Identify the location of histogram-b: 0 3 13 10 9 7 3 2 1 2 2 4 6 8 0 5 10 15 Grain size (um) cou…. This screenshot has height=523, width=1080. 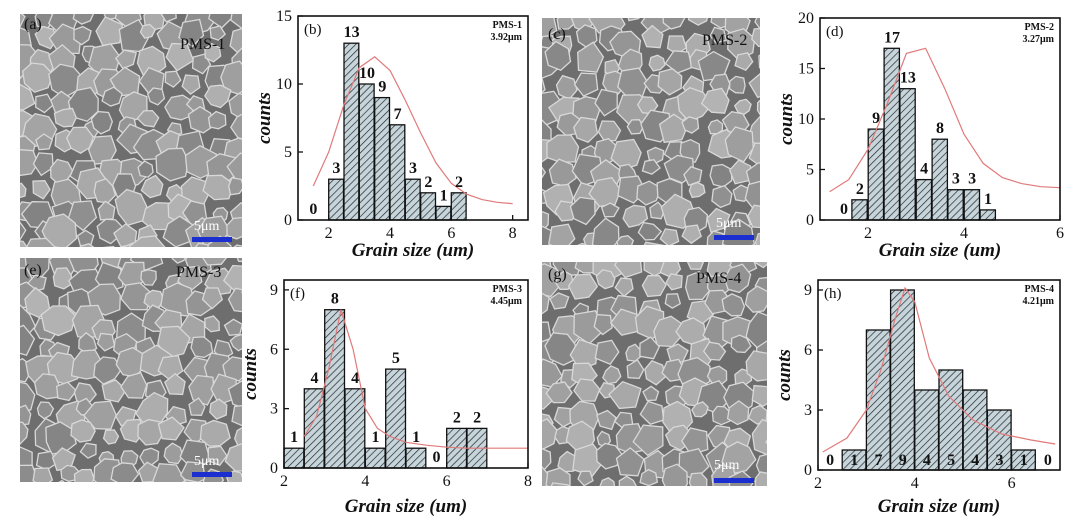
(389, 131).